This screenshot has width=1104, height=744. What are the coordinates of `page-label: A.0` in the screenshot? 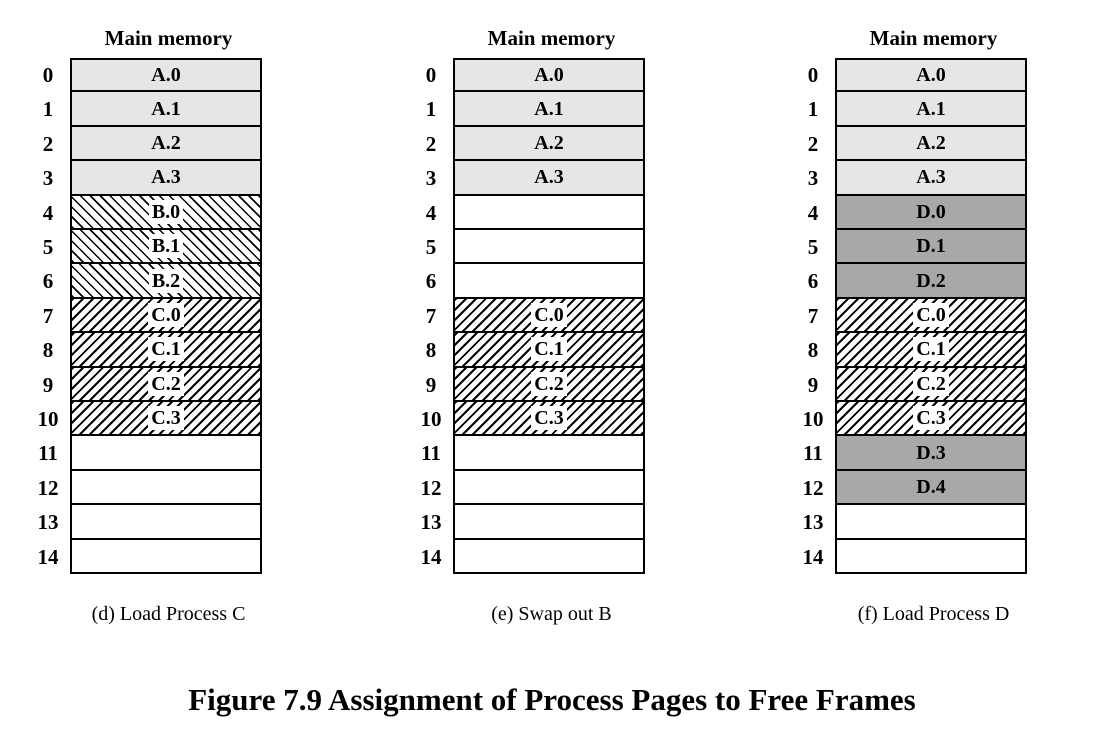 It's located at (549, 75).